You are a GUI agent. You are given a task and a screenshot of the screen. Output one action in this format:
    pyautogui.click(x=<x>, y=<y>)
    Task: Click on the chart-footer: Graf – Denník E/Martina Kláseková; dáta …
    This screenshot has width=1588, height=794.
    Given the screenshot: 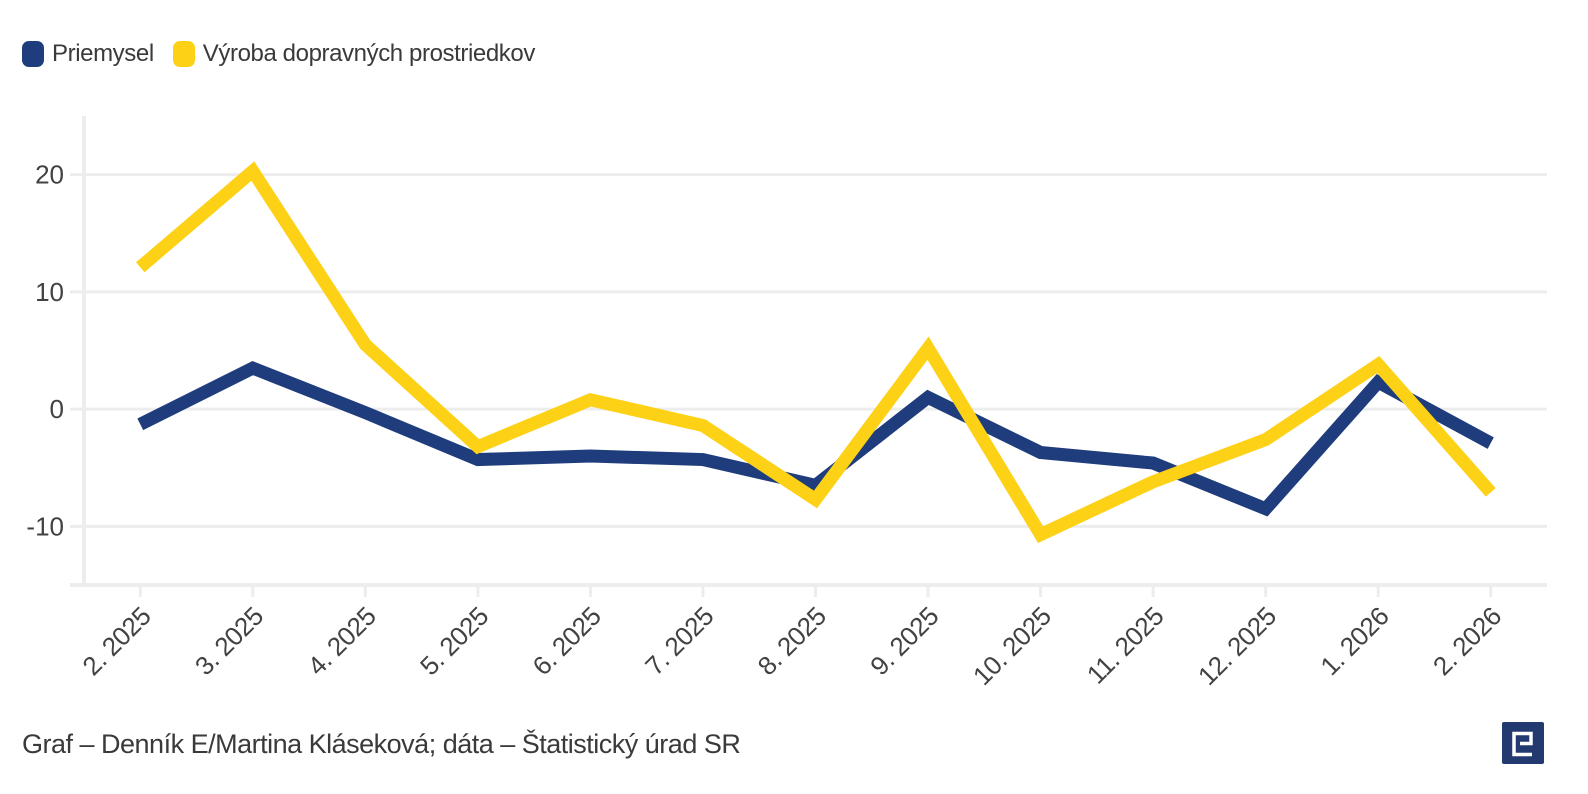 What is the action you would take?
    pyautogui.click(x=794, y=743)
    